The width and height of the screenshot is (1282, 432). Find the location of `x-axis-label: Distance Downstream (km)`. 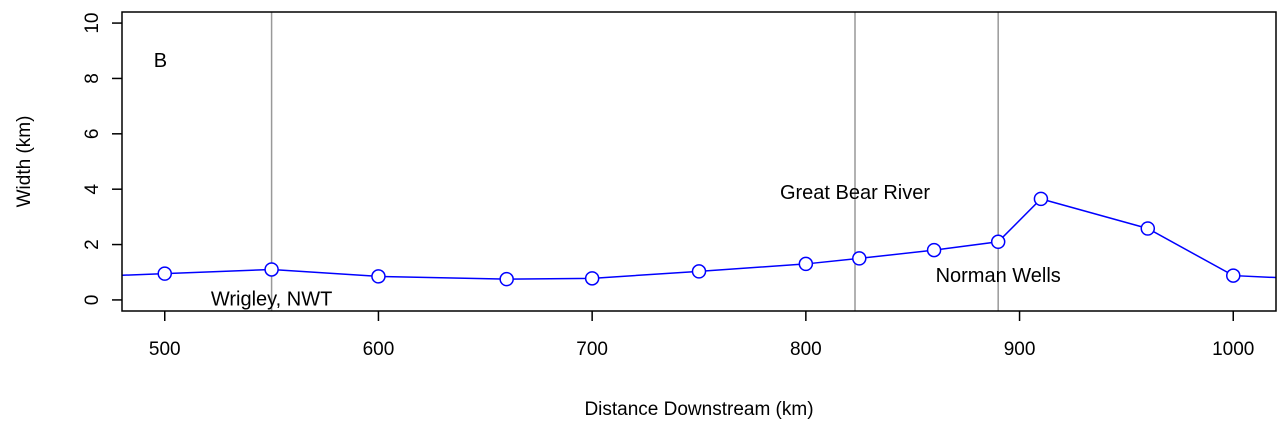

x-axis-label: Distance Downstream (km) is located at coordinates (698, 409).